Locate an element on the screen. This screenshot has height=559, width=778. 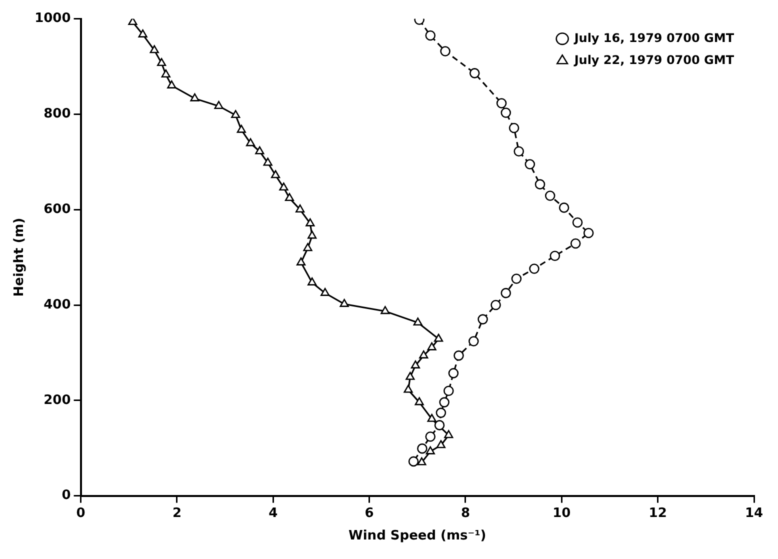
x-tick-label: 0 is located at coordinates (81, 513).